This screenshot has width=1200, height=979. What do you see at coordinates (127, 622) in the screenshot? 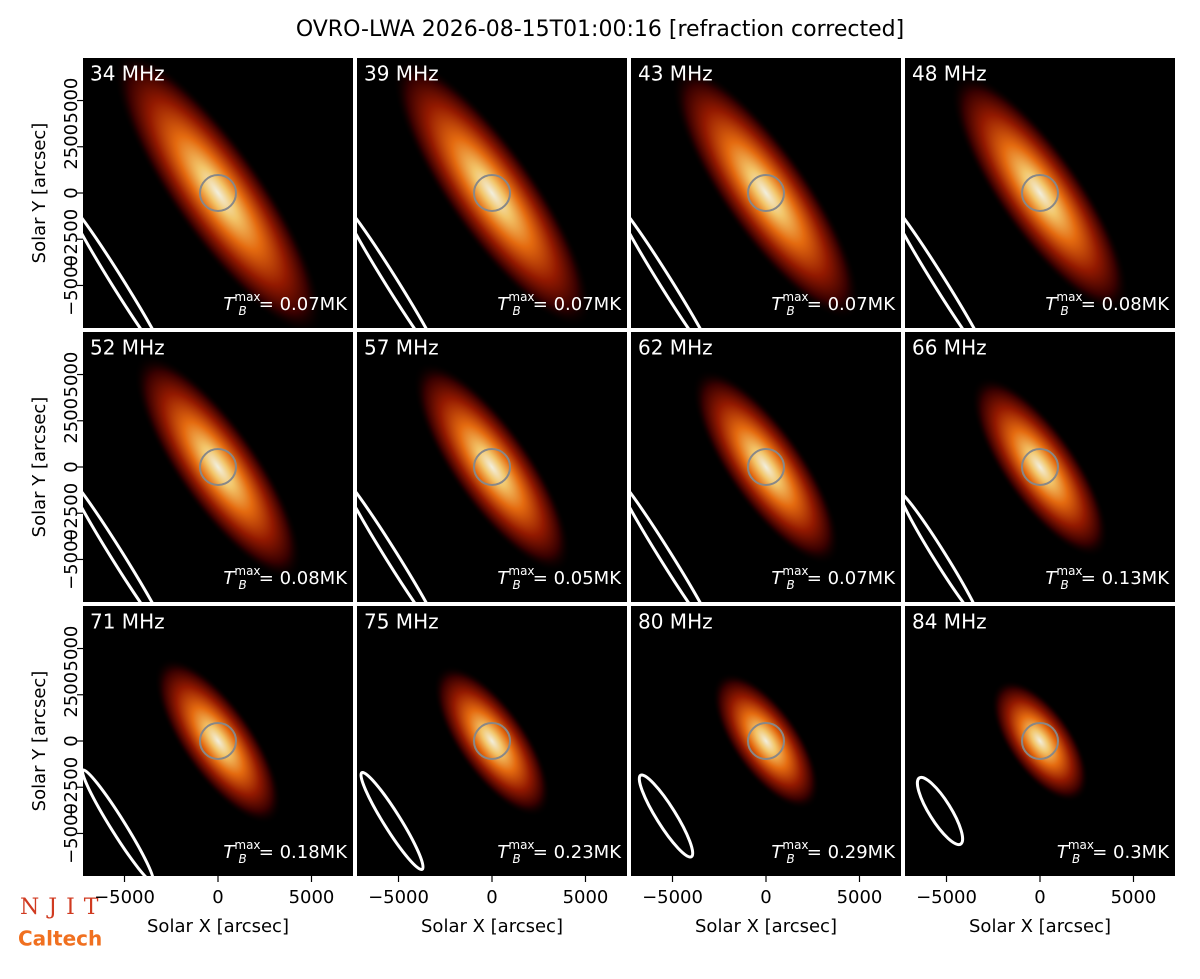
I see `frequency-label: 71 MHz` at bounding box center [127, 622].